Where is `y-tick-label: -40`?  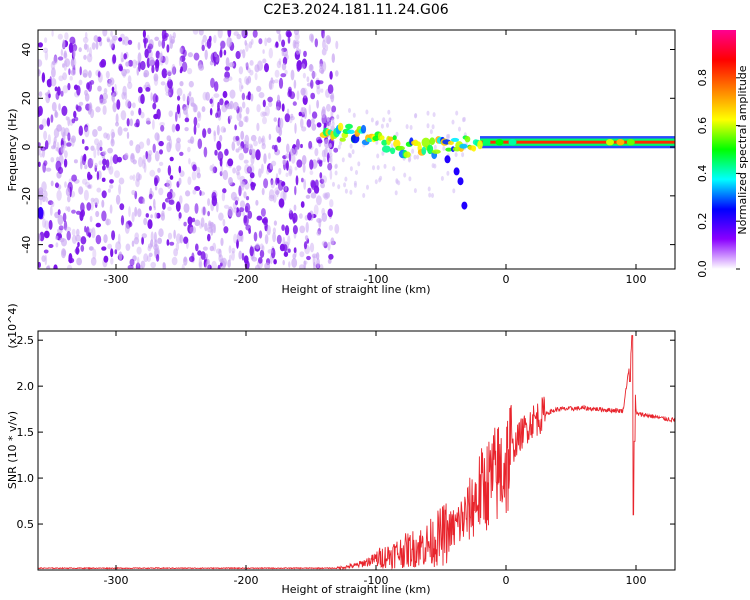
y-tick-label: -40 is located at coordinates (26, 245).